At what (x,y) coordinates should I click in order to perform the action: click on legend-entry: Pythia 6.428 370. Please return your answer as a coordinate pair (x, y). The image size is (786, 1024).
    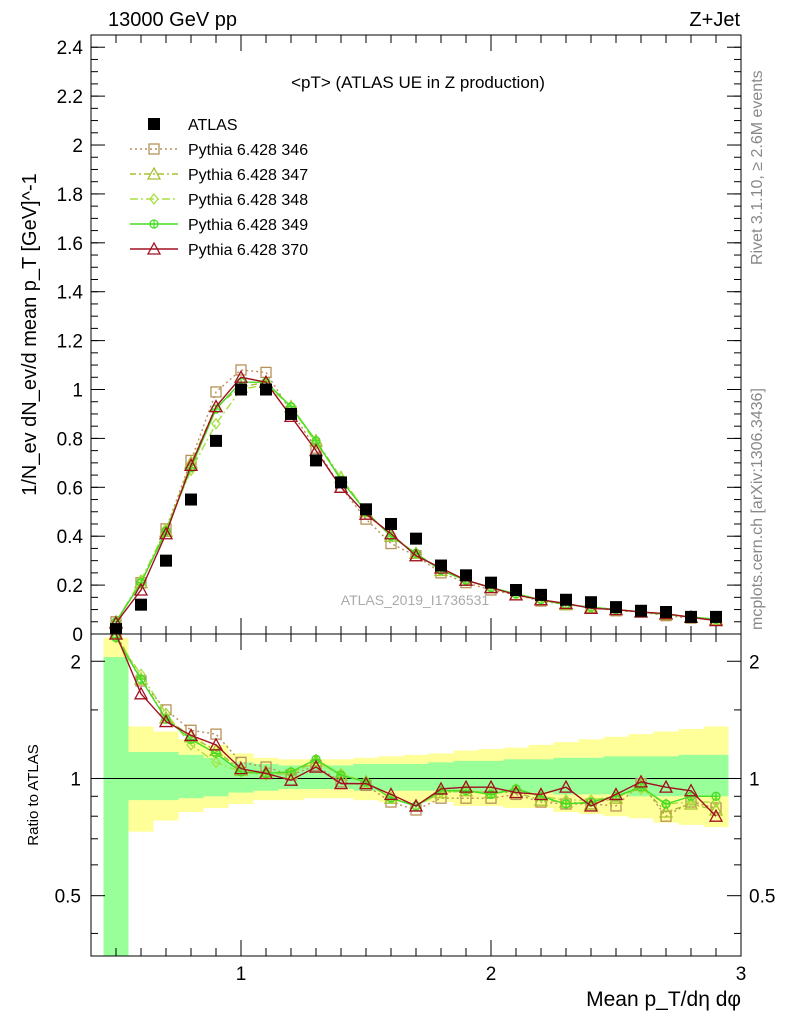
    Looking at the image, I should click on (219, 250).